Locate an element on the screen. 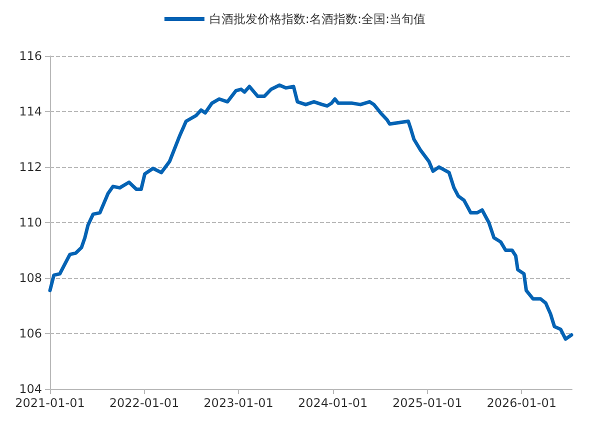  y-tick-label: 106 is located at coordinates (30, 333).